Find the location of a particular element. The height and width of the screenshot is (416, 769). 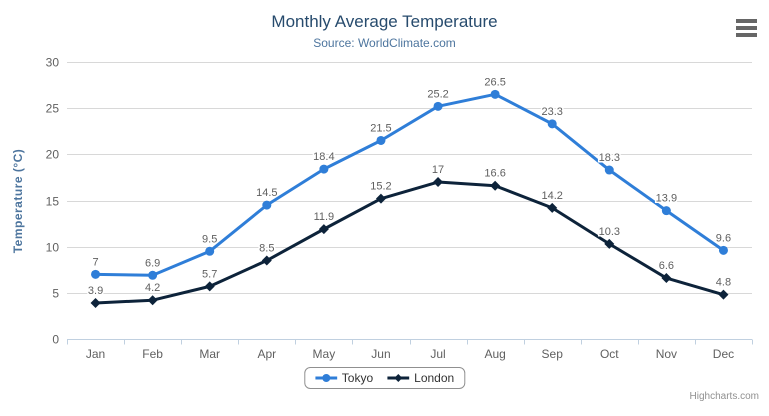

chart-context-menu-button is located at coordinates (746, 28).